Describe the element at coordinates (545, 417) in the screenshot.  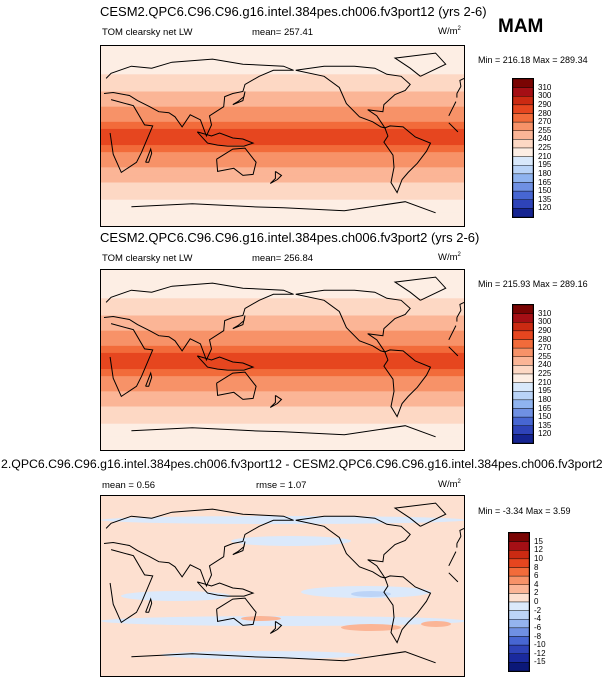
I see `colorbar-tick-label: 150` at that location.